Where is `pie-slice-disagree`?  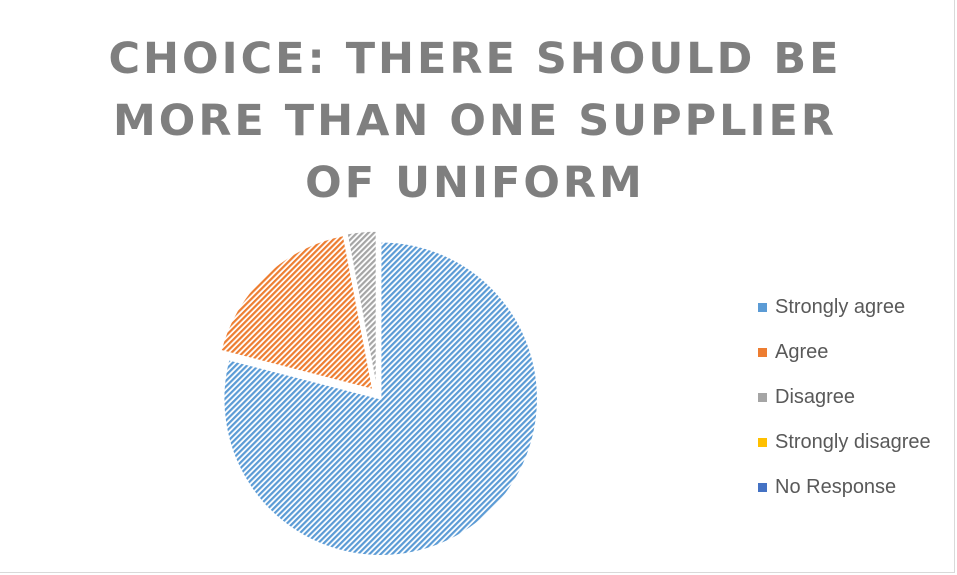
pie-slice-disagree is located at coordinates (362, 309).